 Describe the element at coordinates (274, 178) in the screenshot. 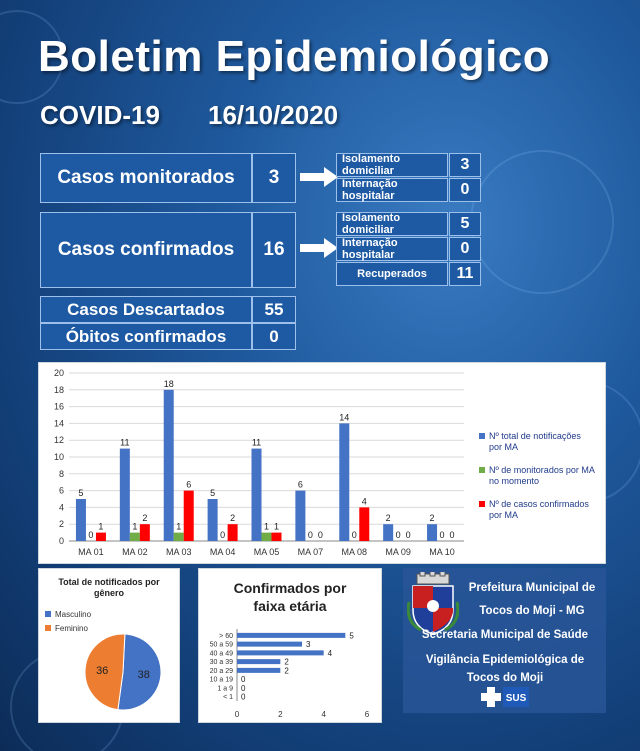

I see `monitorados-value-box: 3` at that location.